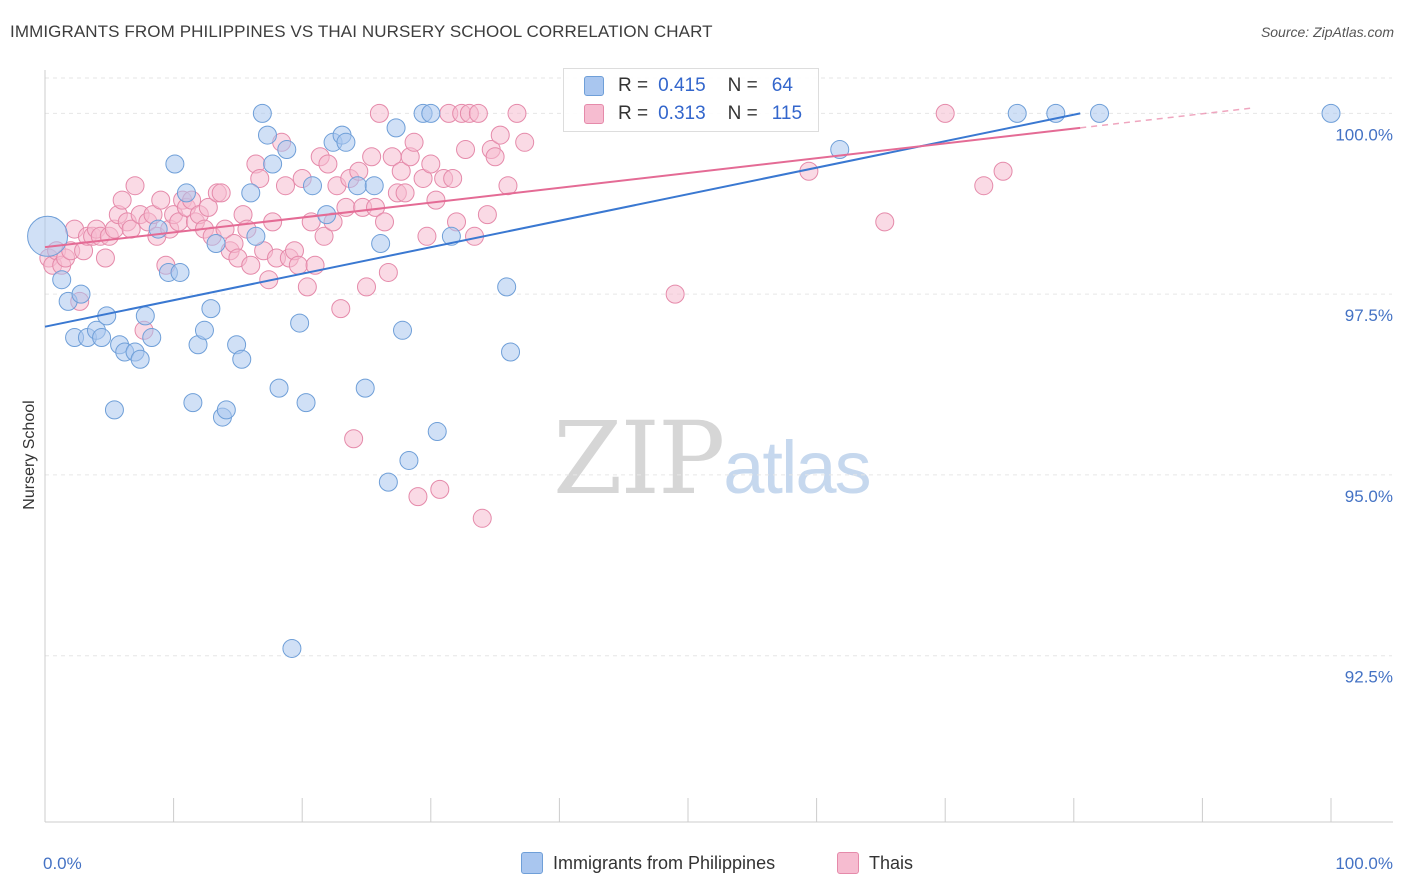 The width and height of the screenshot is (1406, 892). I want to click on thais-trend-line, so click(562, 187).